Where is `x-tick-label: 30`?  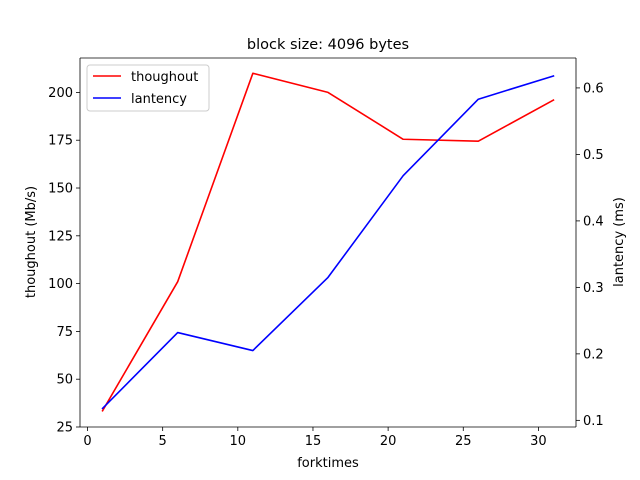
x-tick-label: 30 is located at coordinates (538, 441).